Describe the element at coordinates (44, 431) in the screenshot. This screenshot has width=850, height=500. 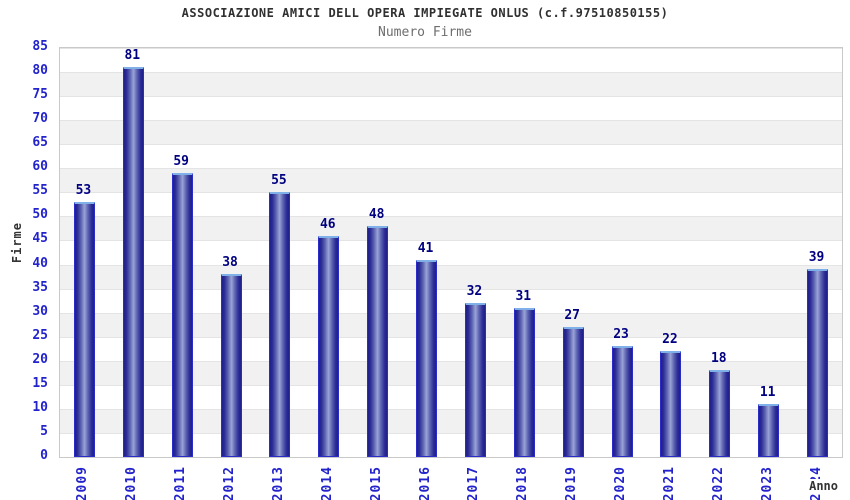
I see `y-tick-label: 5` at that location.